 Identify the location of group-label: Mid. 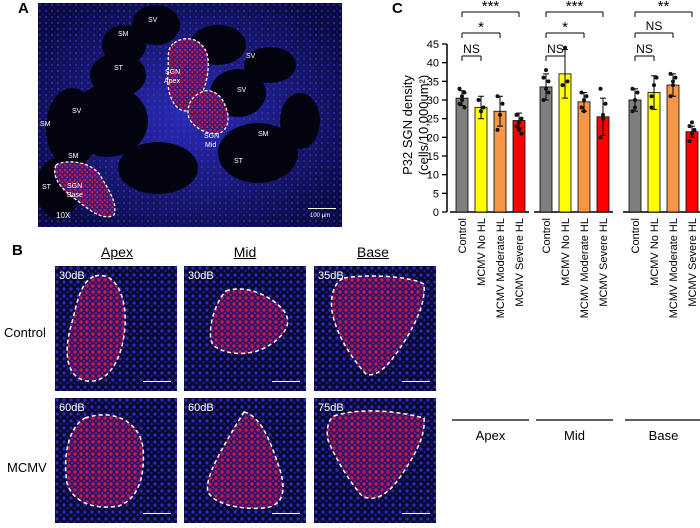
(574, 435).